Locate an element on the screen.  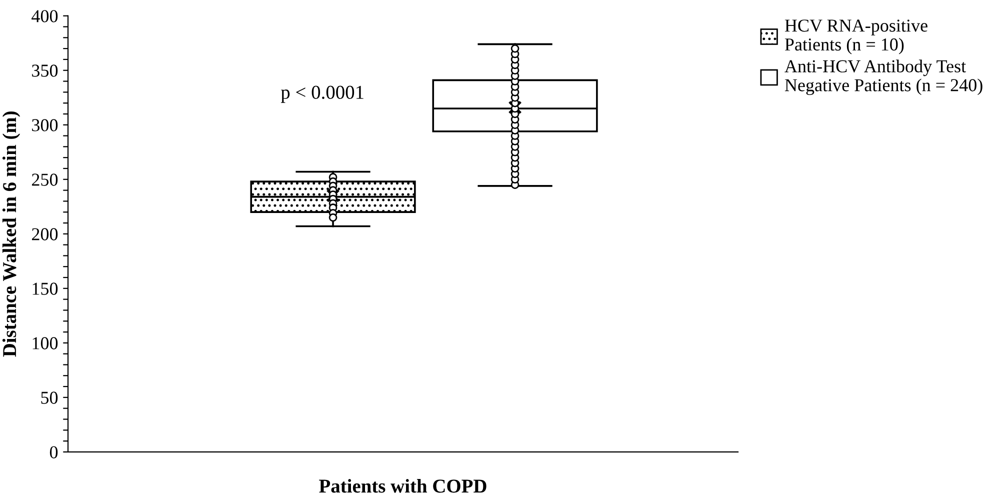
y-tick-label: 100 is located at coordinates (45, 343).